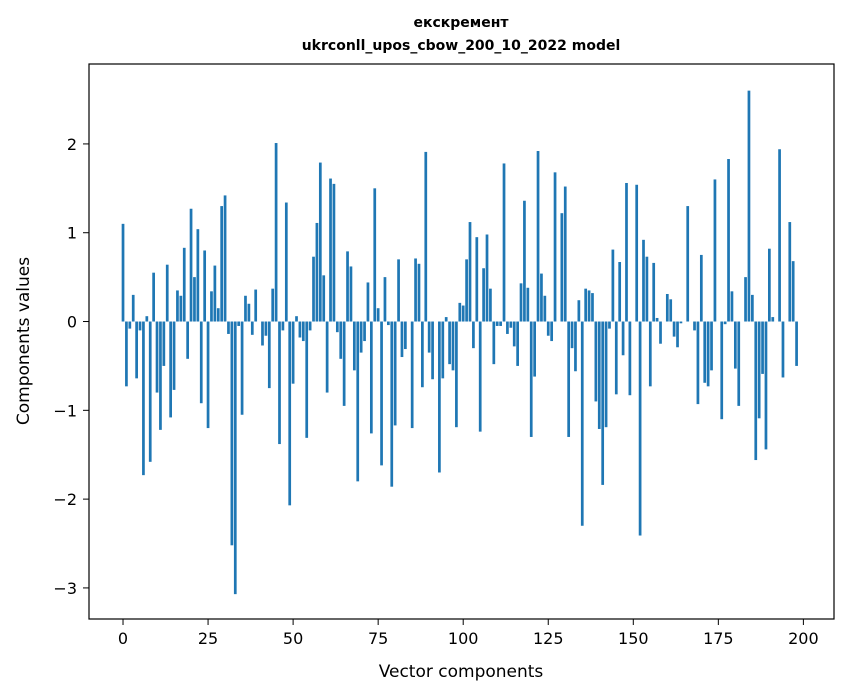 This screenshot has width=847, height=696. I want to click on y-tick-label: −2, so click(65, 499).